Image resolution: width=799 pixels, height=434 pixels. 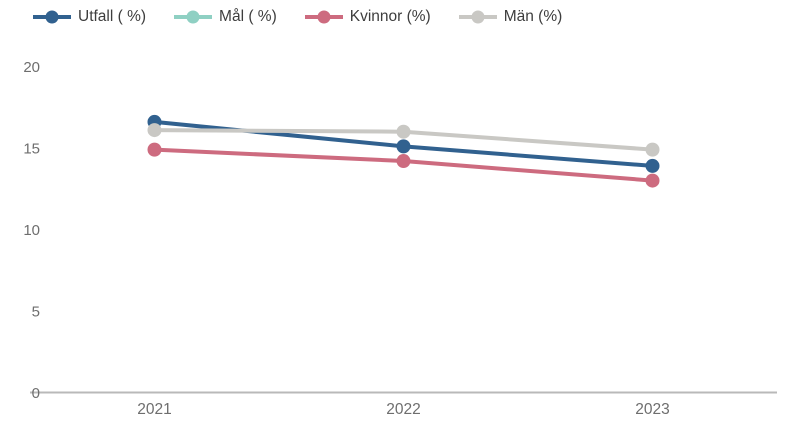 What do you see at coordinates (297, 17) in the screenshot?
I see `chart-legend: Utfall ( %) Mål ( %) Kvinnor (%) Män (%)` at bounding box center [297, 17].